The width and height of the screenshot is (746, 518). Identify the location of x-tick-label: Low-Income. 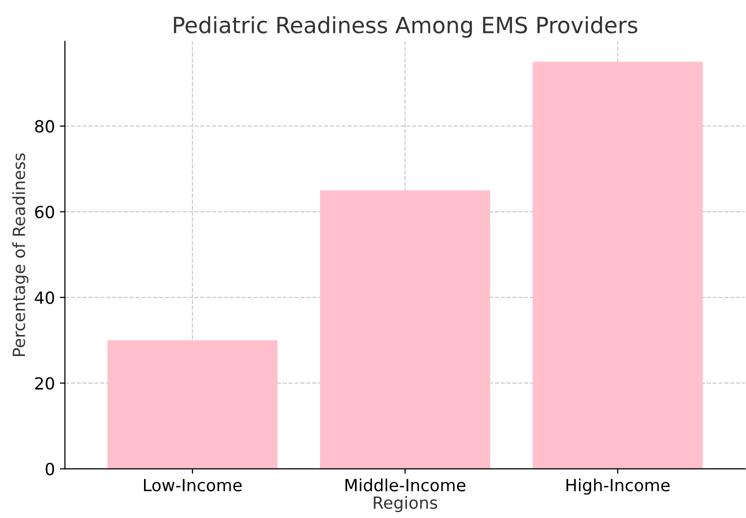
(193, 485).